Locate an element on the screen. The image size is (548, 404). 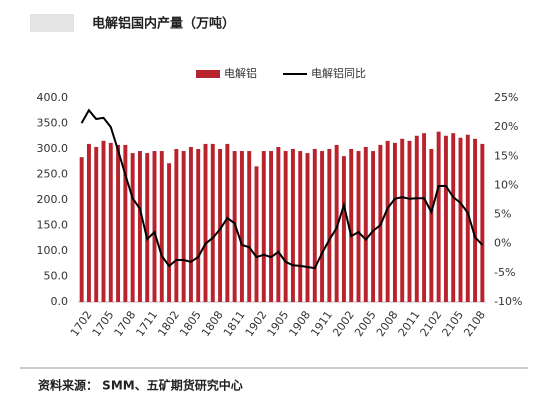
x-tick-label: 1702 is located at coordinates (81, 324).